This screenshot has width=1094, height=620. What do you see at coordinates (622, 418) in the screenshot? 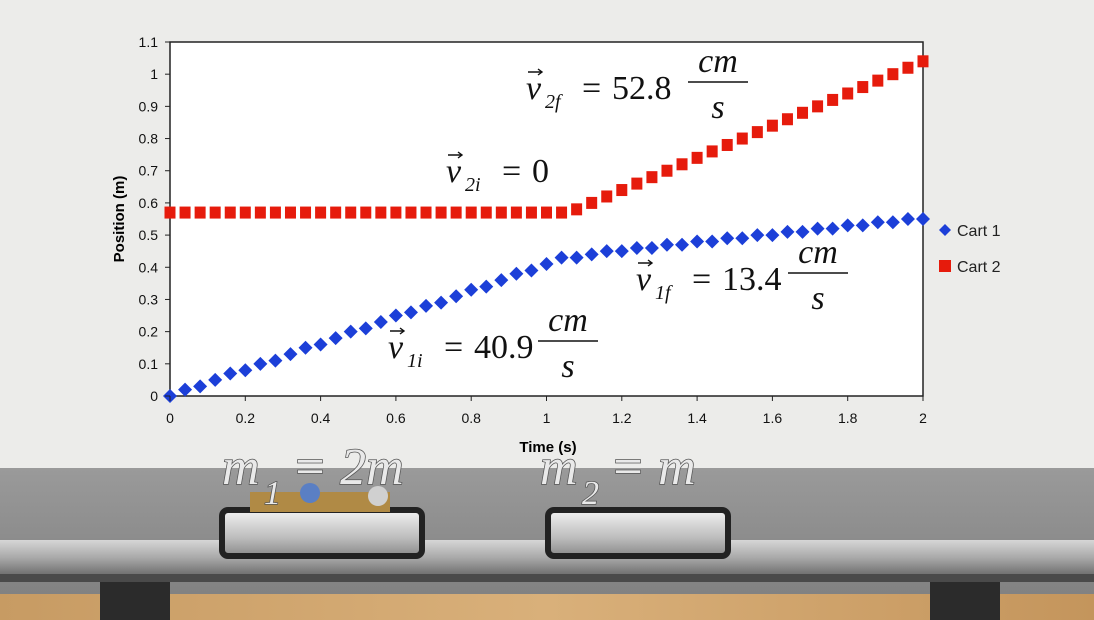
I see `x-tick-label: 1.2` at bounding box center [622, 418].